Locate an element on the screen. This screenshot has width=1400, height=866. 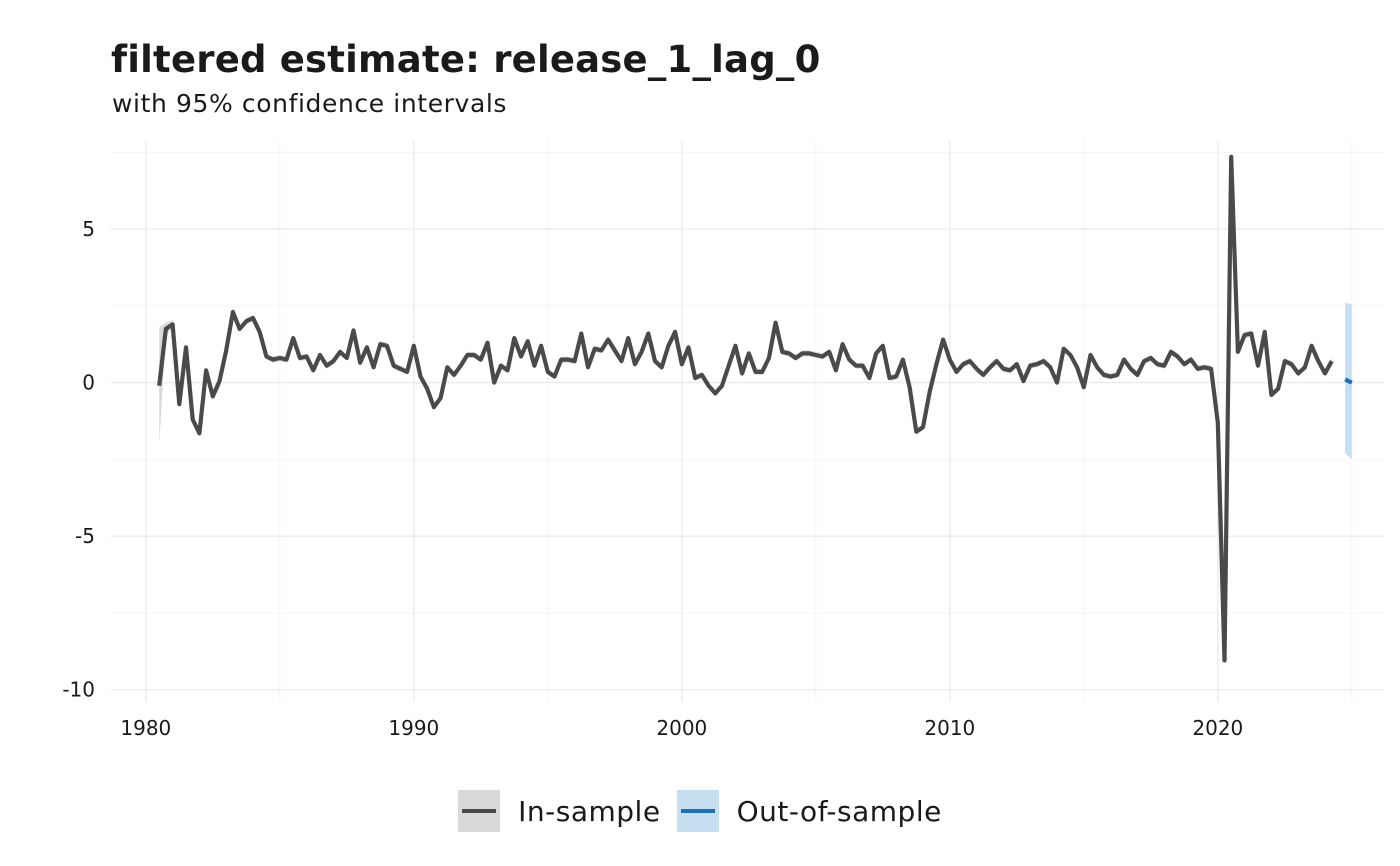
y-tick-label: -10 is located at coordinates (78, 690).